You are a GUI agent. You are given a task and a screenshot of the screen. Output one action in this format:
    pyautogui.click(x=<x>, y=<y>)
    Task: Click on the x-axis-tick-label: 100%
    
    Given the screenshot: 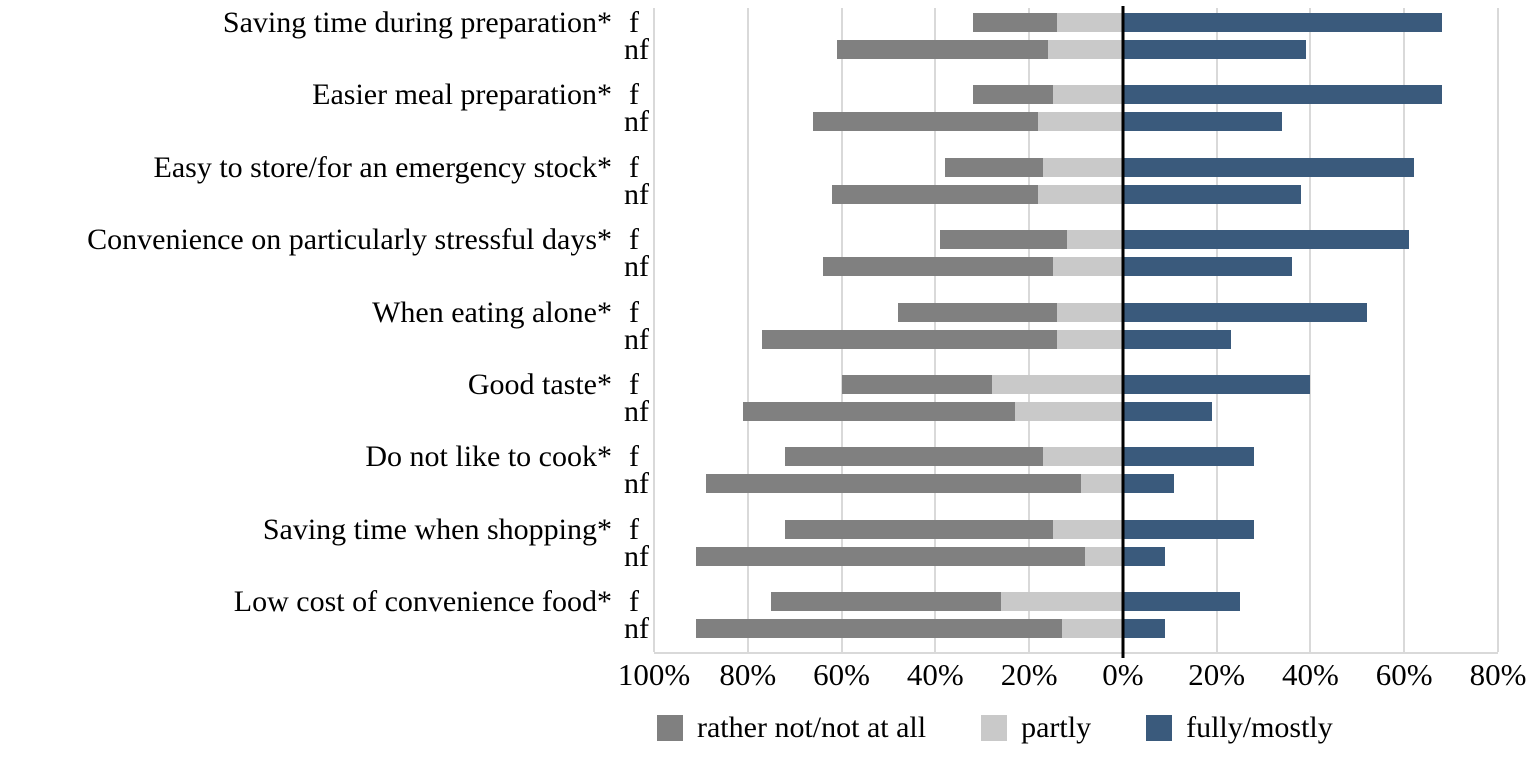 What is the action you would take?
    pyautogui.click(x=654, y=674)
    